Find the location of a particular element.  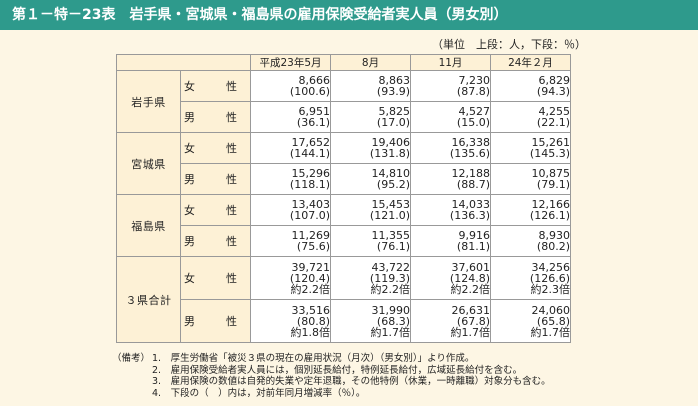

rate-value: (81.1) is located at coordinates (473, 246).